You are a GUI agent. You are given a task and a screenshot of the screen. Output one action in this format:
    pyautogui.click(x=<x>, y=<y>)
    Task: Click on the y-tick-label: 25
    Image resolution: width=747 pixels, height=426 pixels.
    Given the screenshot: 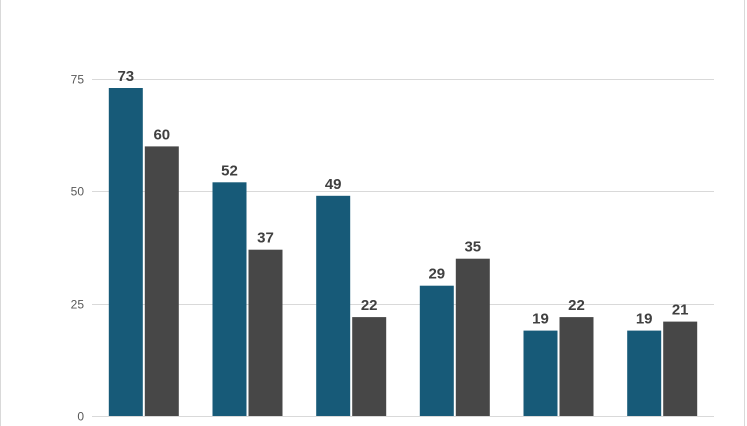 What is the action you would take?
    pyautogui.click(x=78, y=305)
    